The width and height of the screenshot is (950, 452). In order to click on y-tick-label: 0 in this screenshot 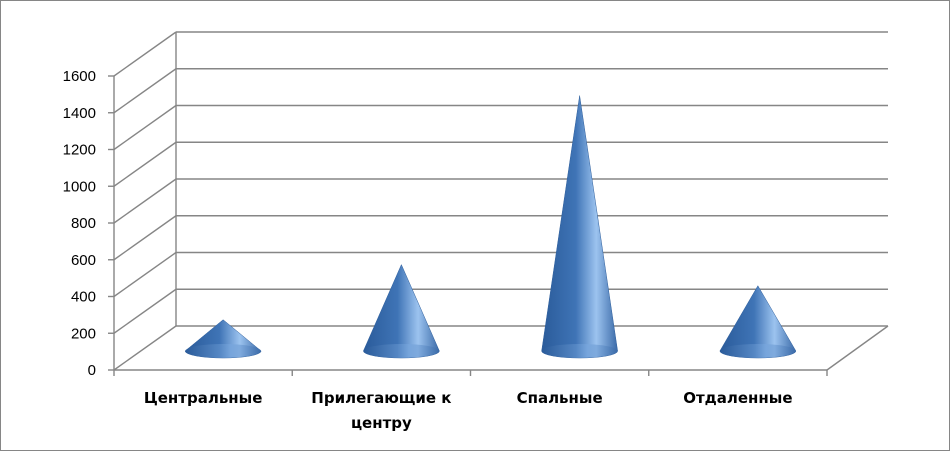, I will do `click(92, 370)`.